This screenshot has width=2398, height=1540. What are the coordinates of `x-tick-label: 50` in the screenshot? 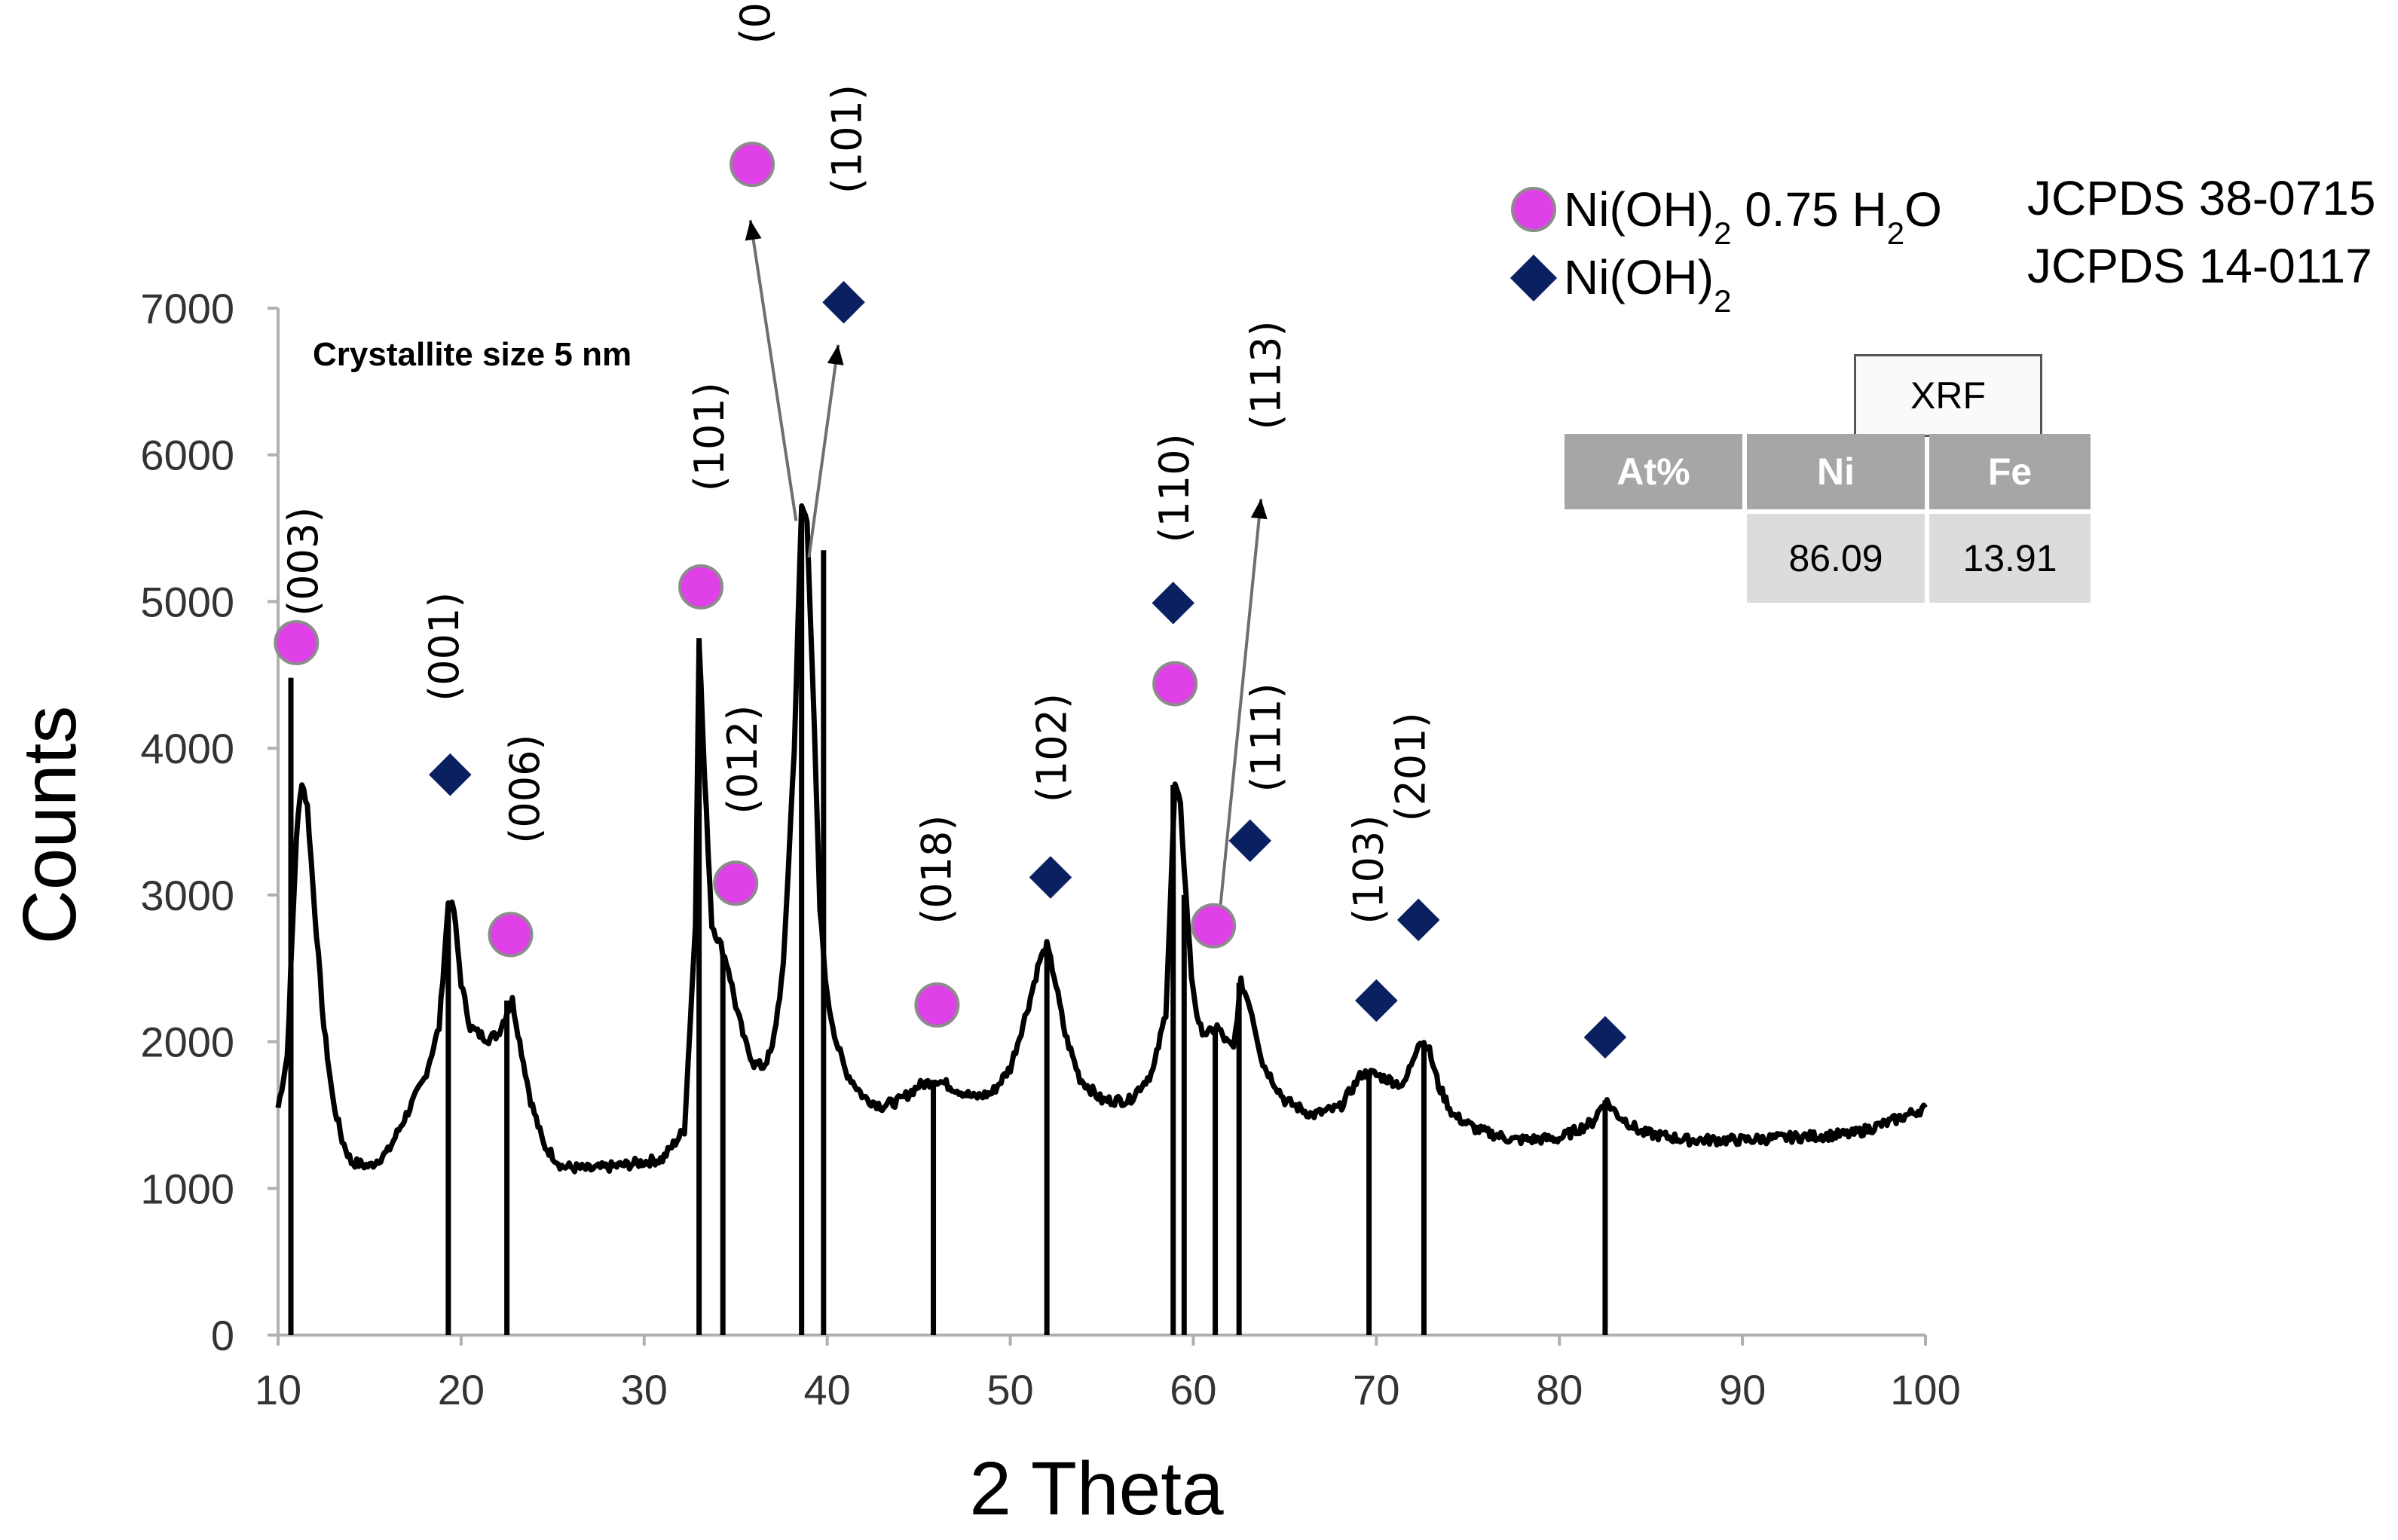 It's located at (1009, 1390).